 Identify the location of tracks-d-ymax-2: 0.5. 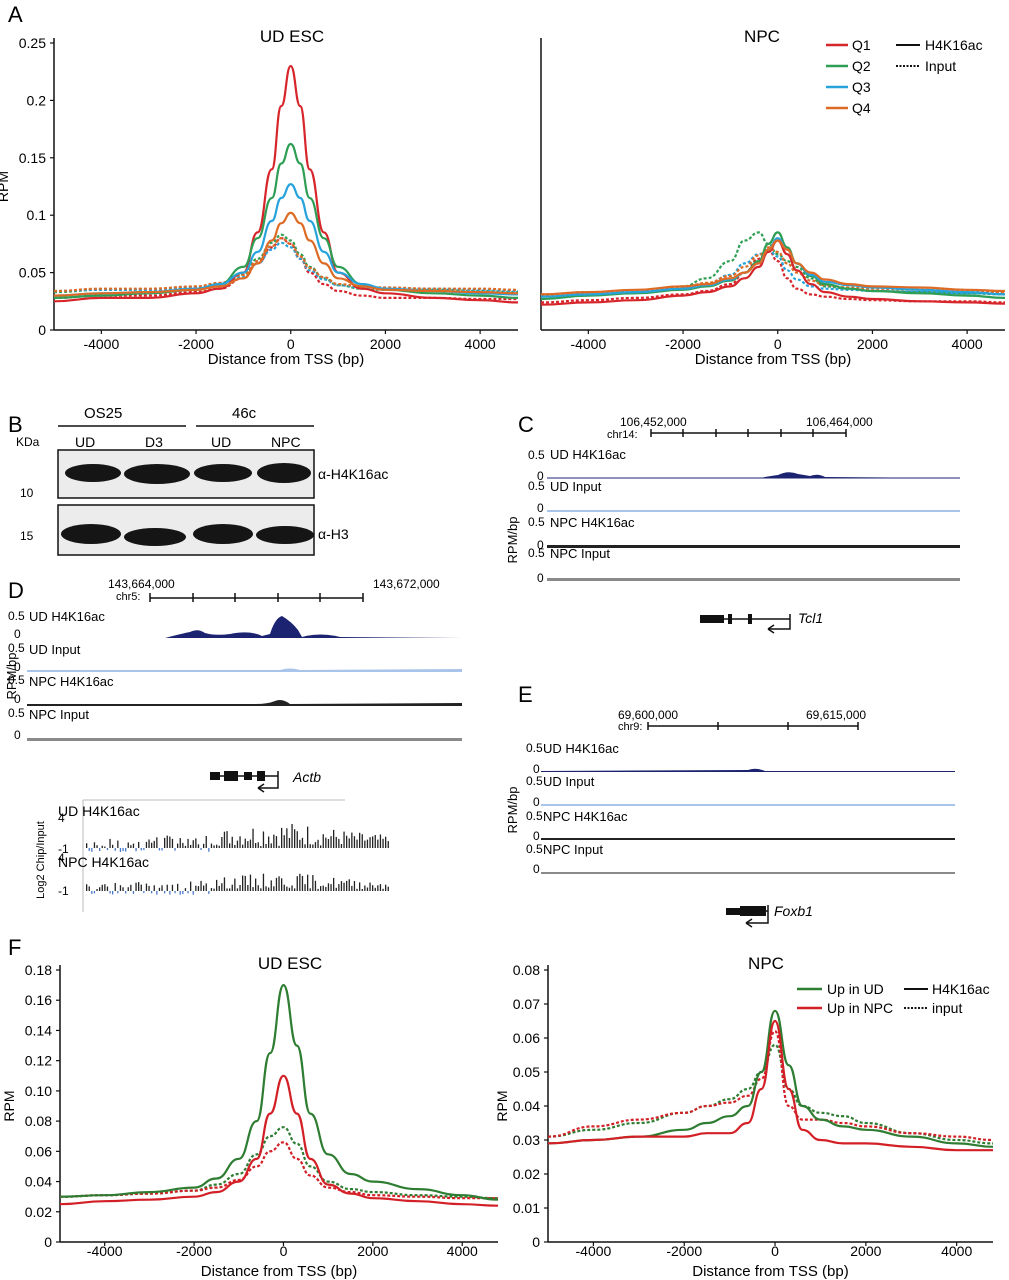
(16, 648).